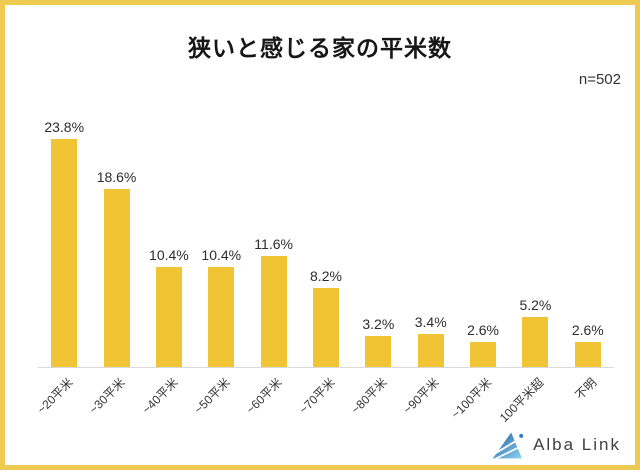 The image size is (640, 470). What do you see at coordinates (471, 398) in the screenshot?
I see `category-label: ~100平米` at bounding box center [471, 398].